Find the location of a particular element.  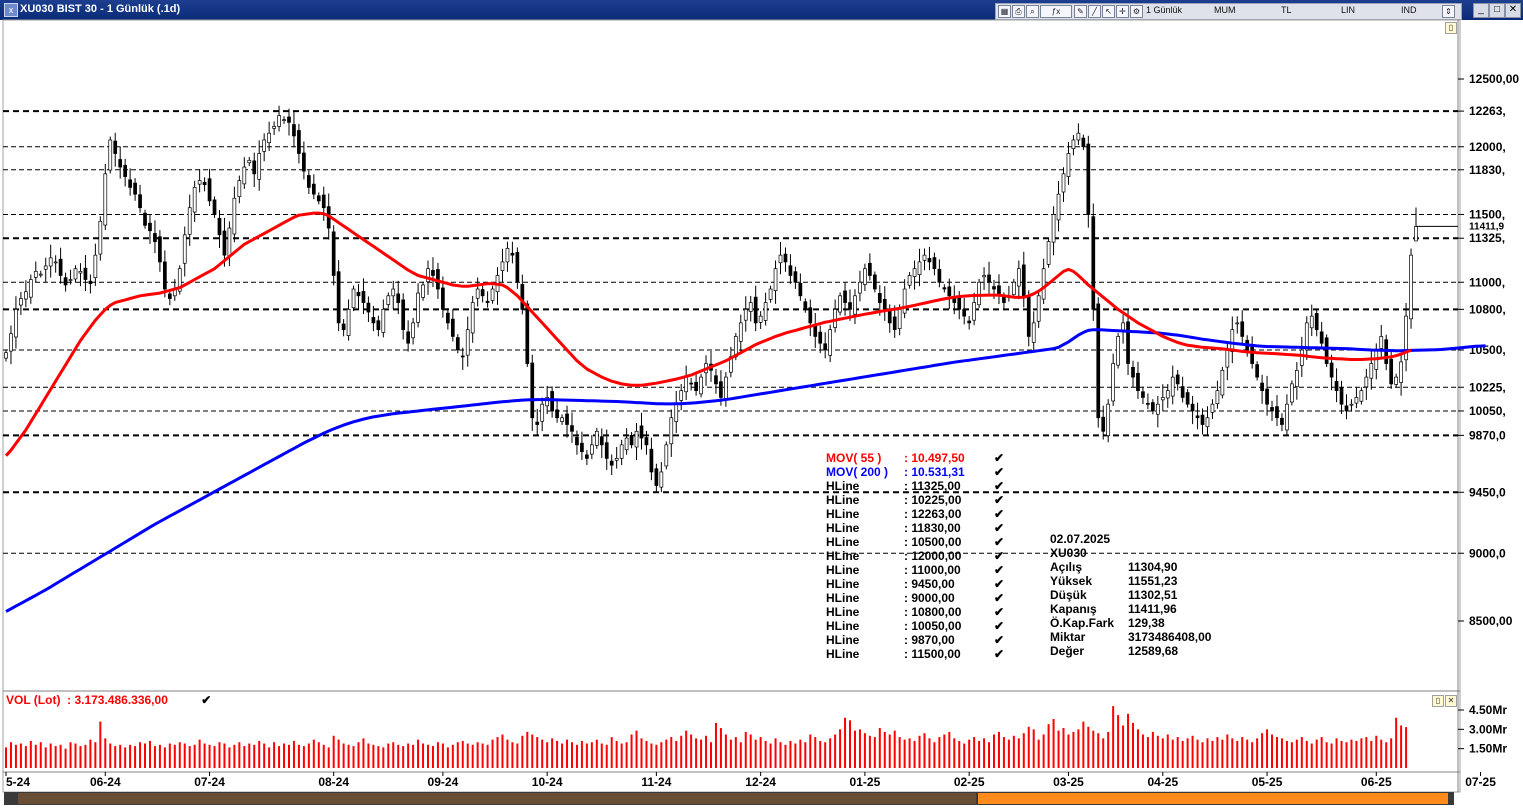

chart-type-selector: MUM is located at coordinates (1225, 10).